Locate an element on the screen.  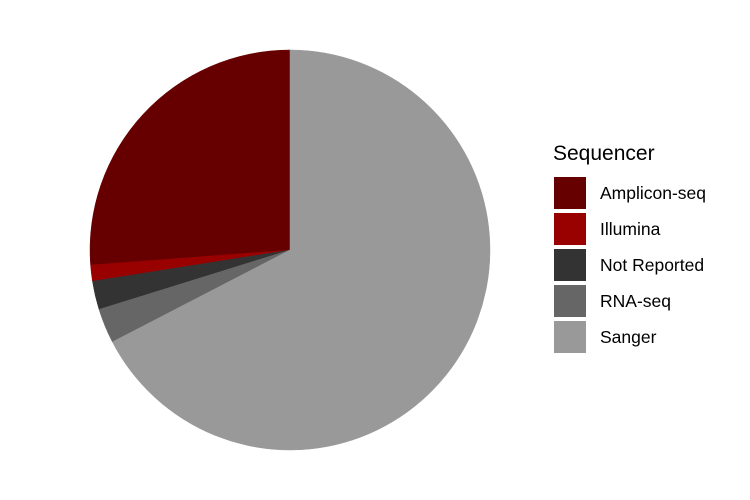
legend-item-amplicon-seq: Amplicon-seq is located at coordinates (629, 193).